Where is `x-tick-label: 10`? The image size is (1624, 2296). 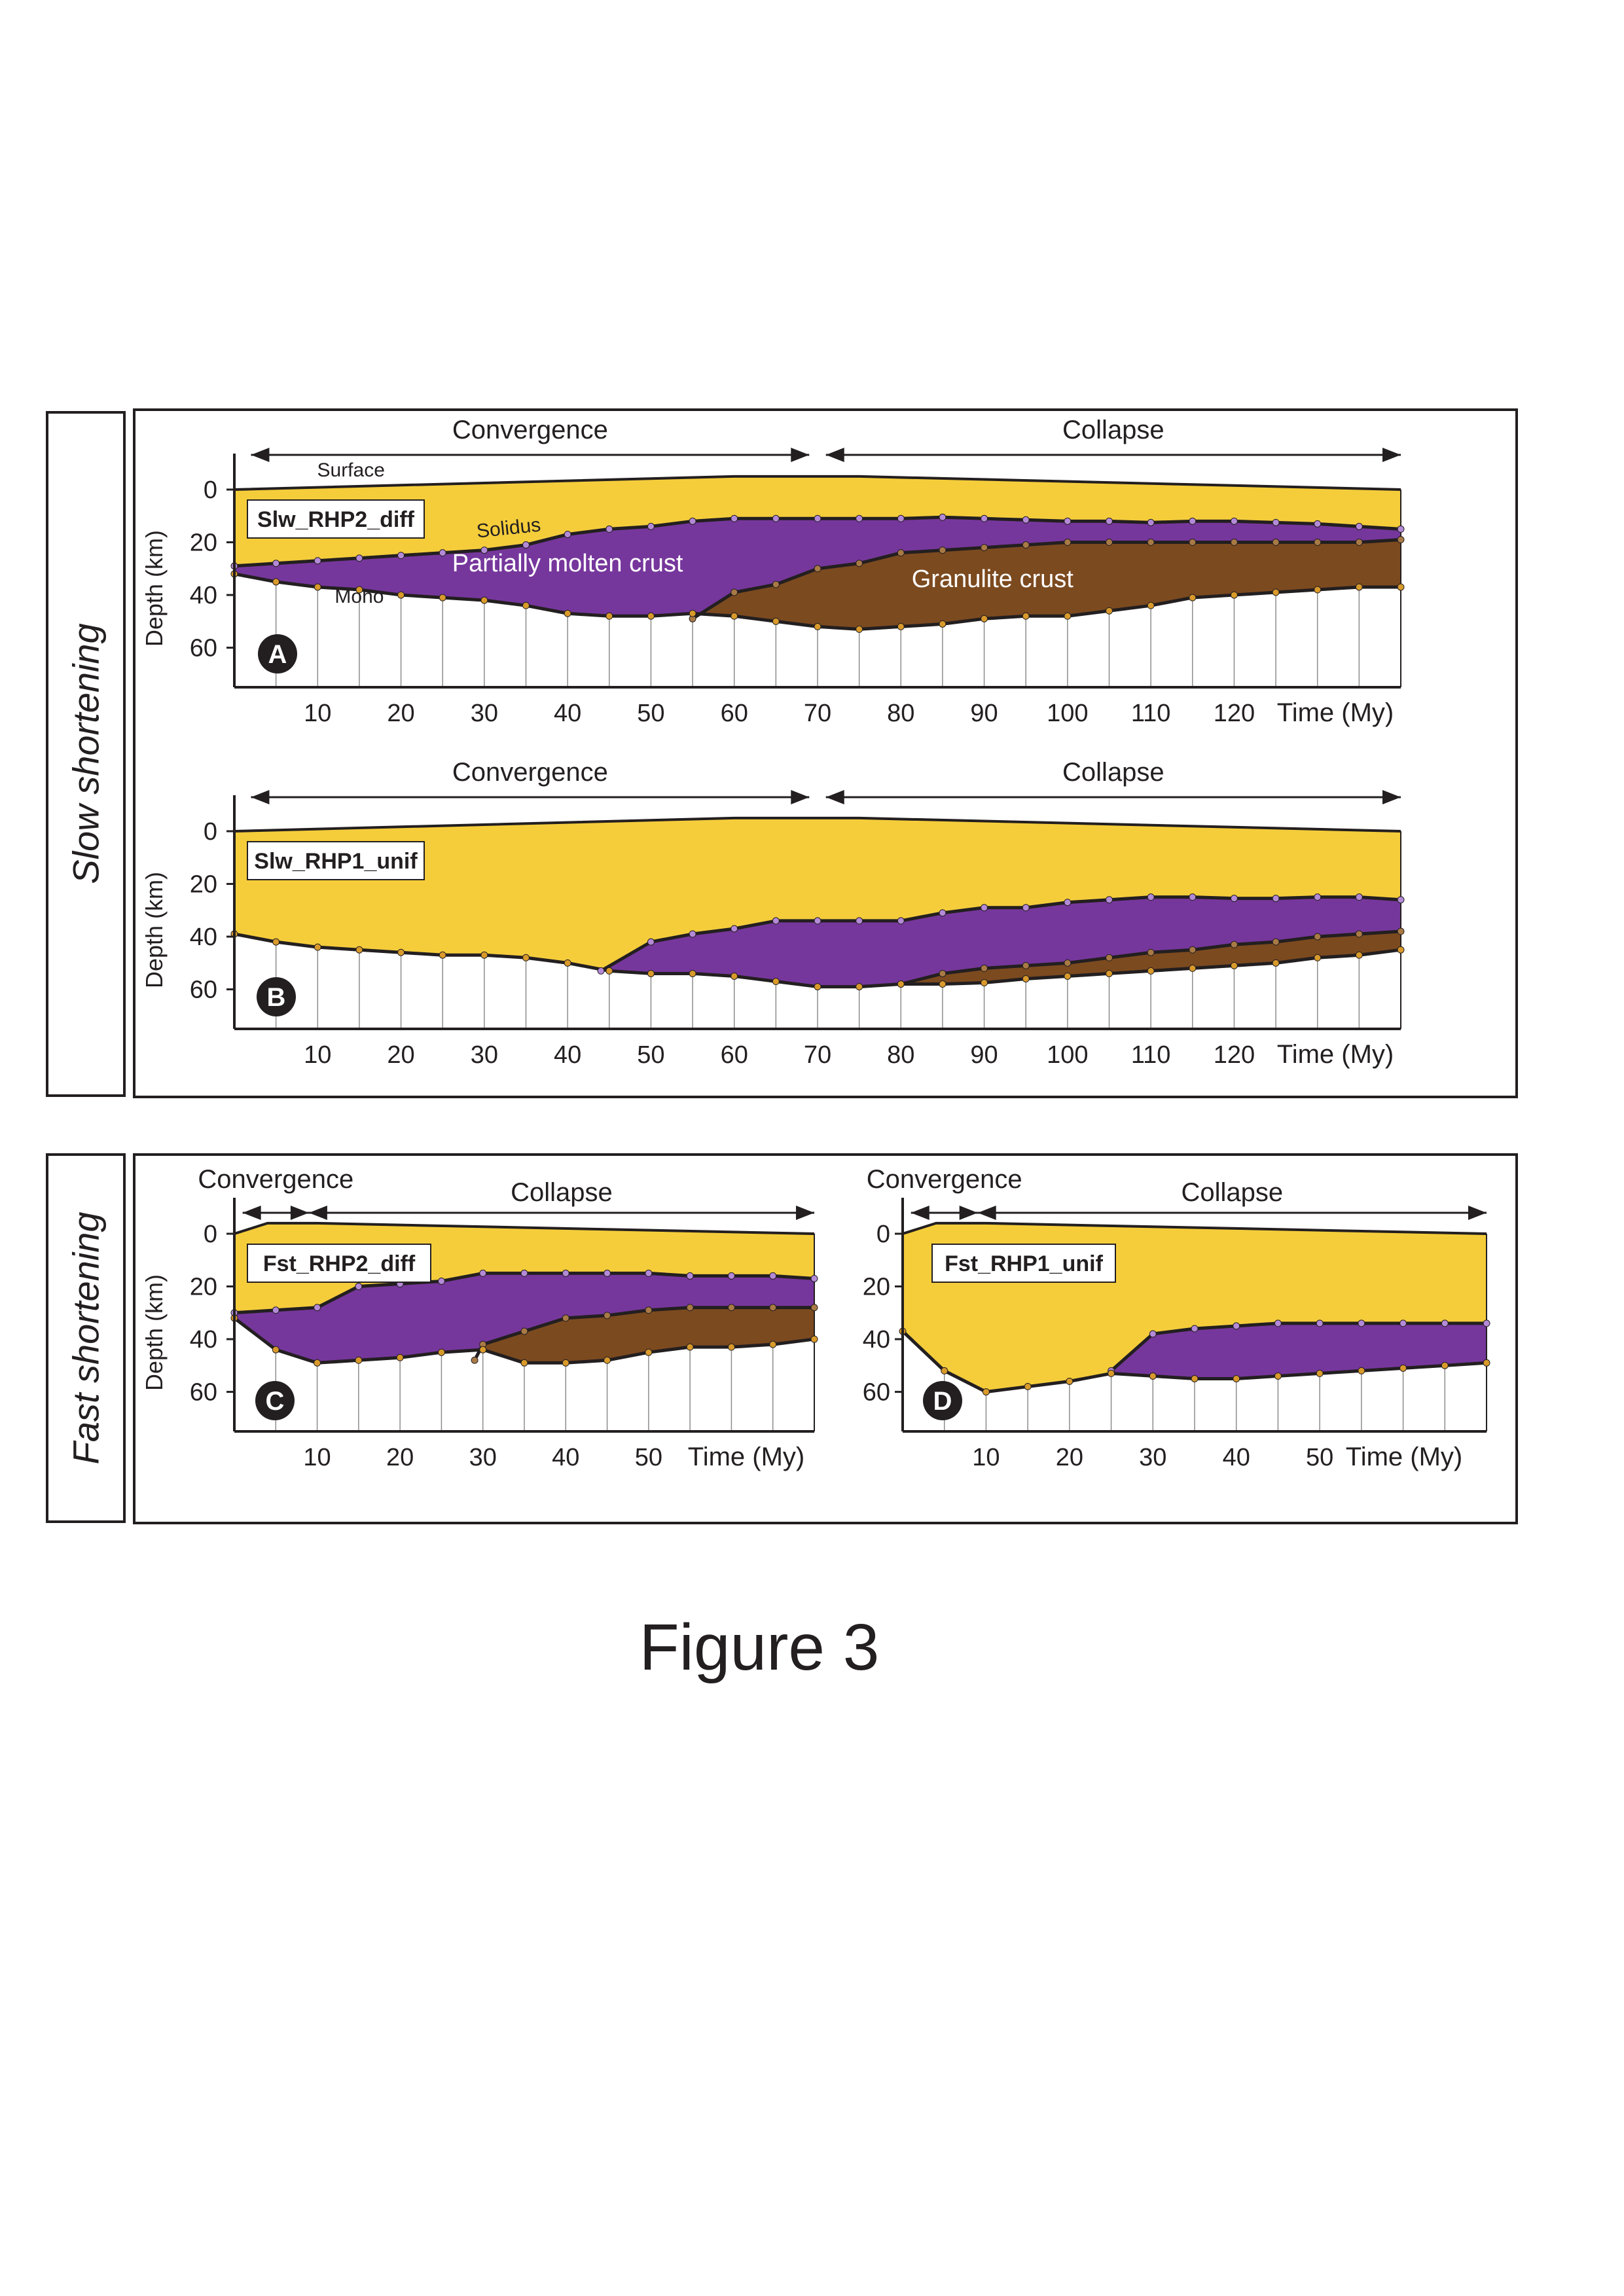 x-tick-label: 10 is located at coordinates (317, 1055).